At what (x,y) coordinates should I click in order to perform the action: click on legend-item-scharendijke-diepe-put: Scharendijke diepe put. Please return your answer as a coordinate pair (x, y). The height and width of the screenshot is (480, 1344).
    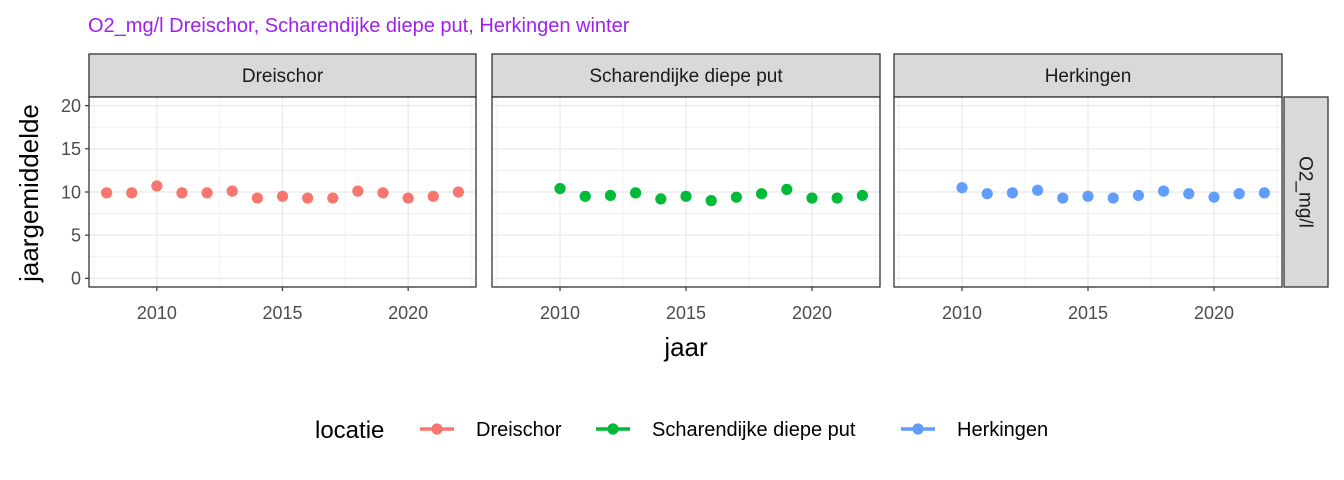
    Looking at the image, I should click on (726, 430).